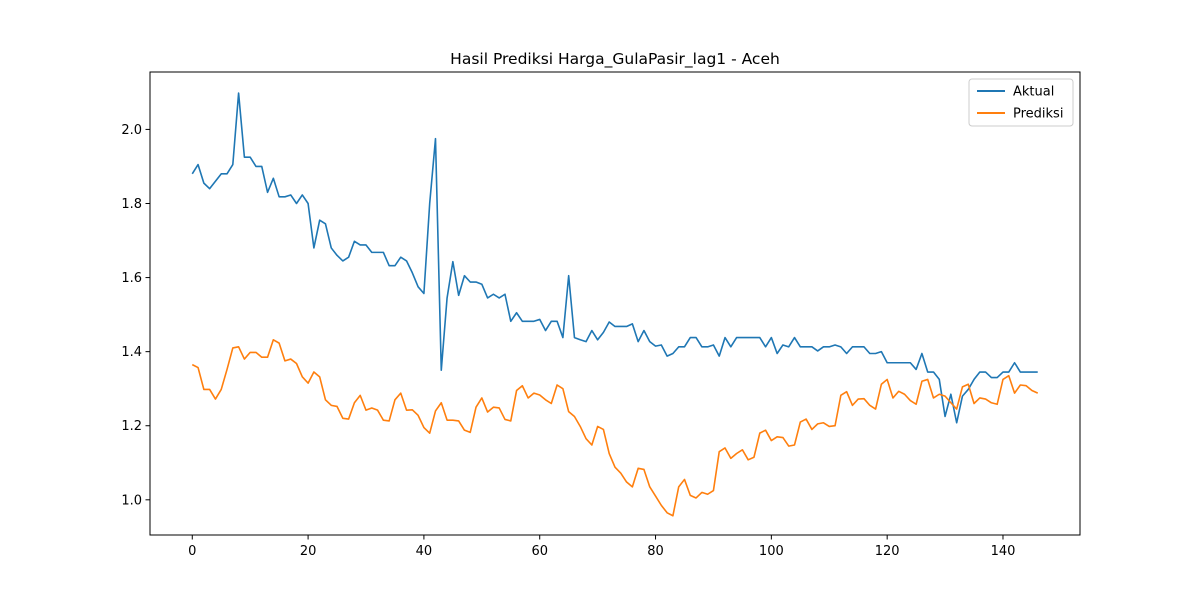 The height and width of the screenshot is (600, 1200). I want to click on y-axis: 1.0 1.2 1.4 1.6 1.8 2.0, so click(135, 315).